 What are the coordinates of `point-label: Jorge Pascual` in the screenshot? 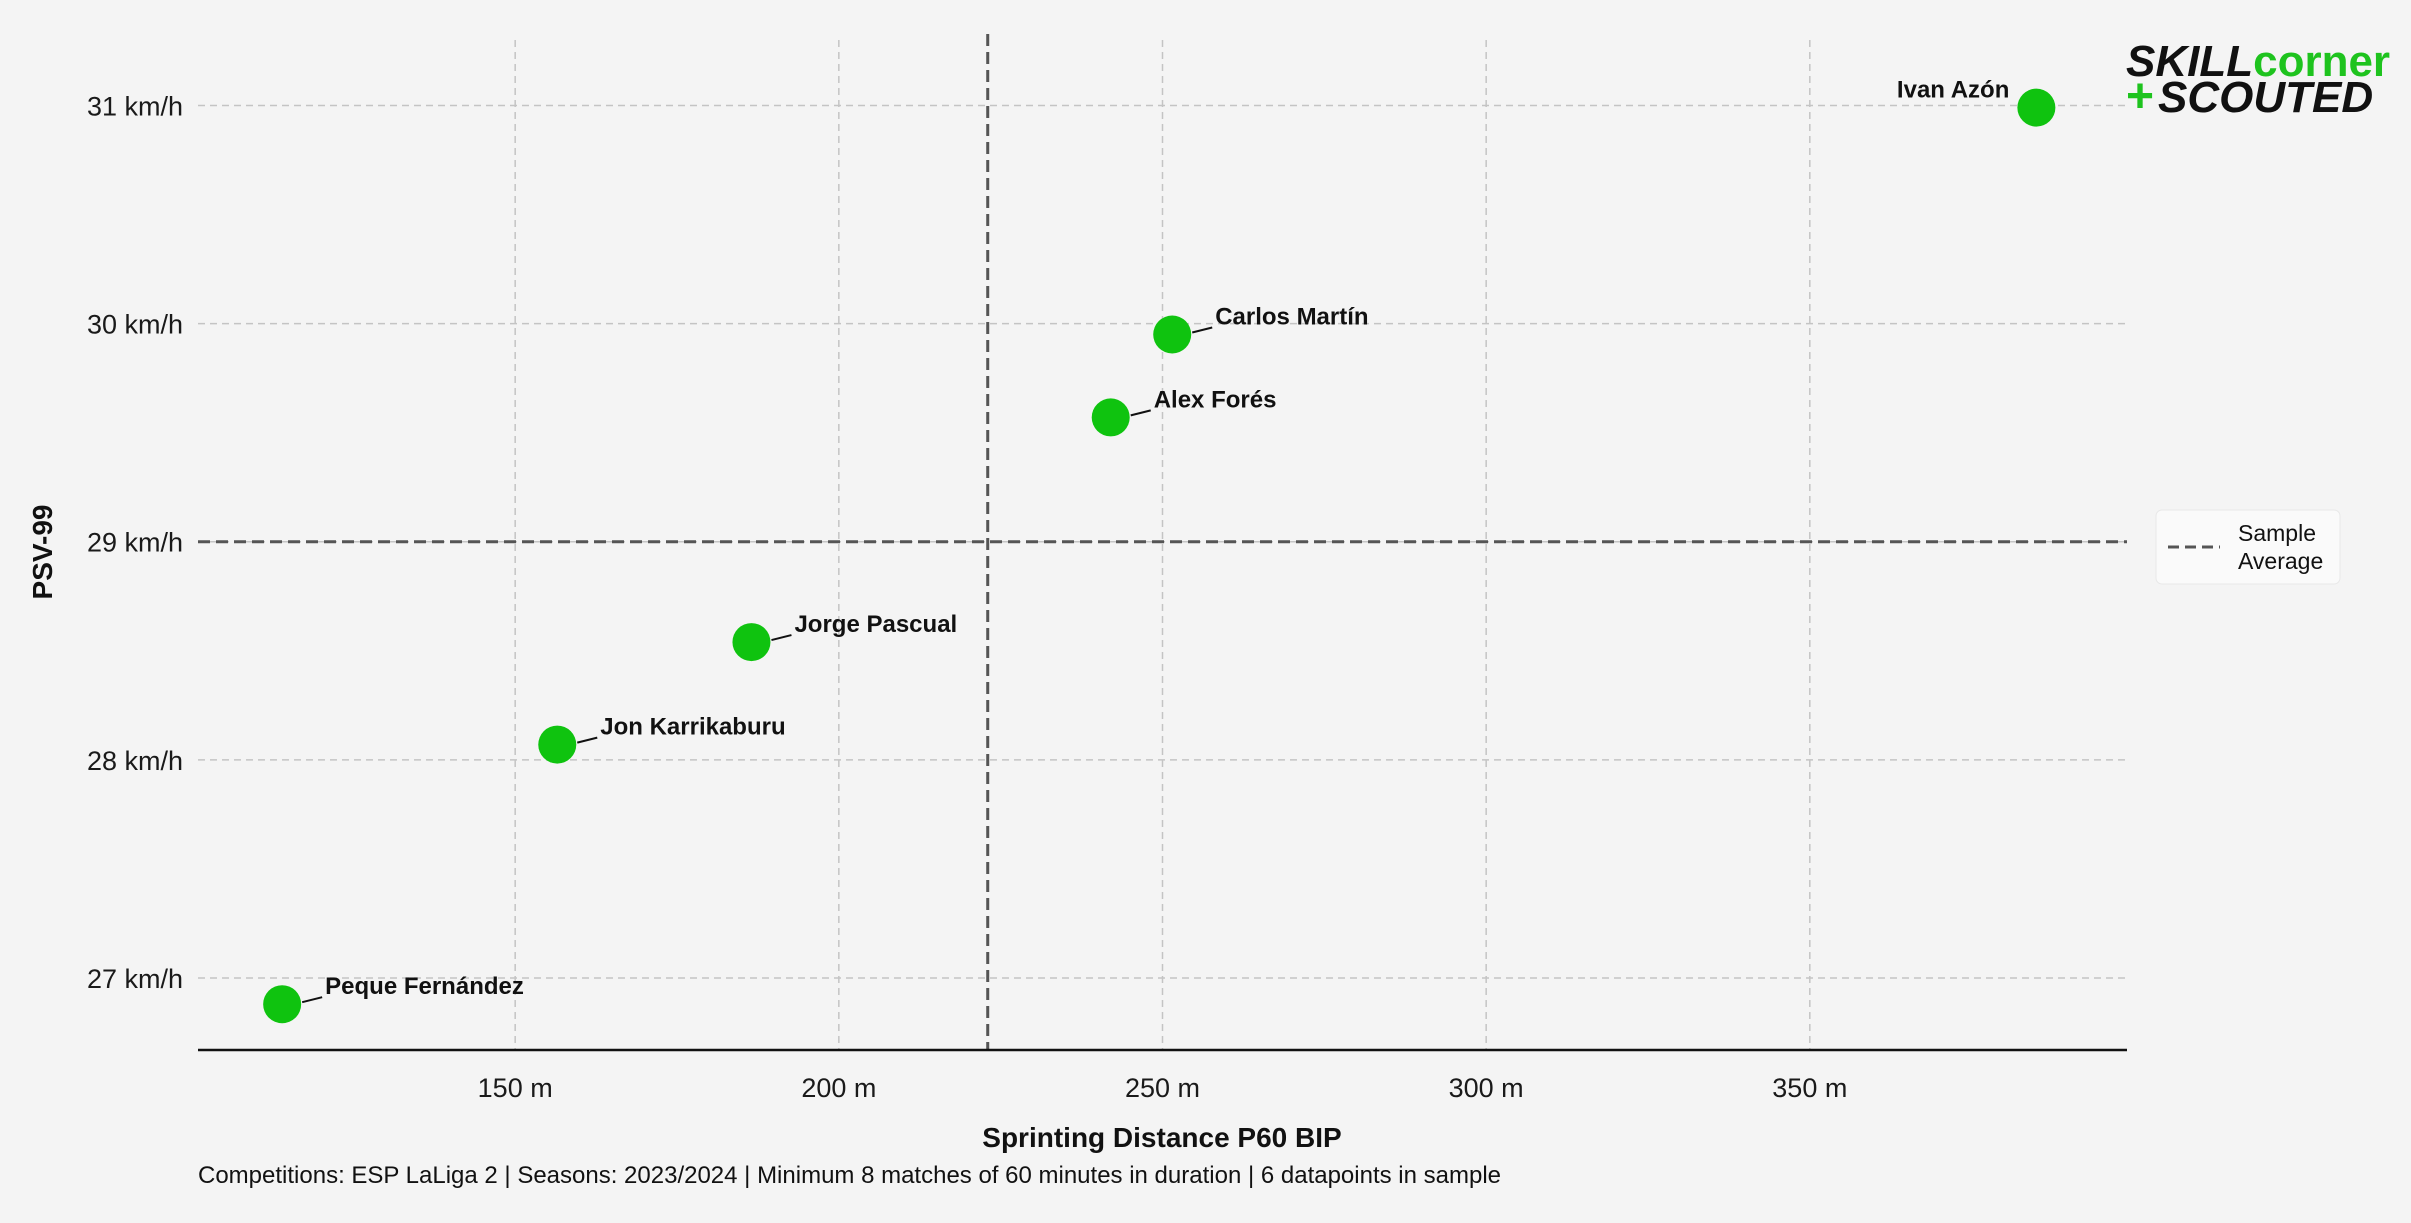 It's located at (875, 624).